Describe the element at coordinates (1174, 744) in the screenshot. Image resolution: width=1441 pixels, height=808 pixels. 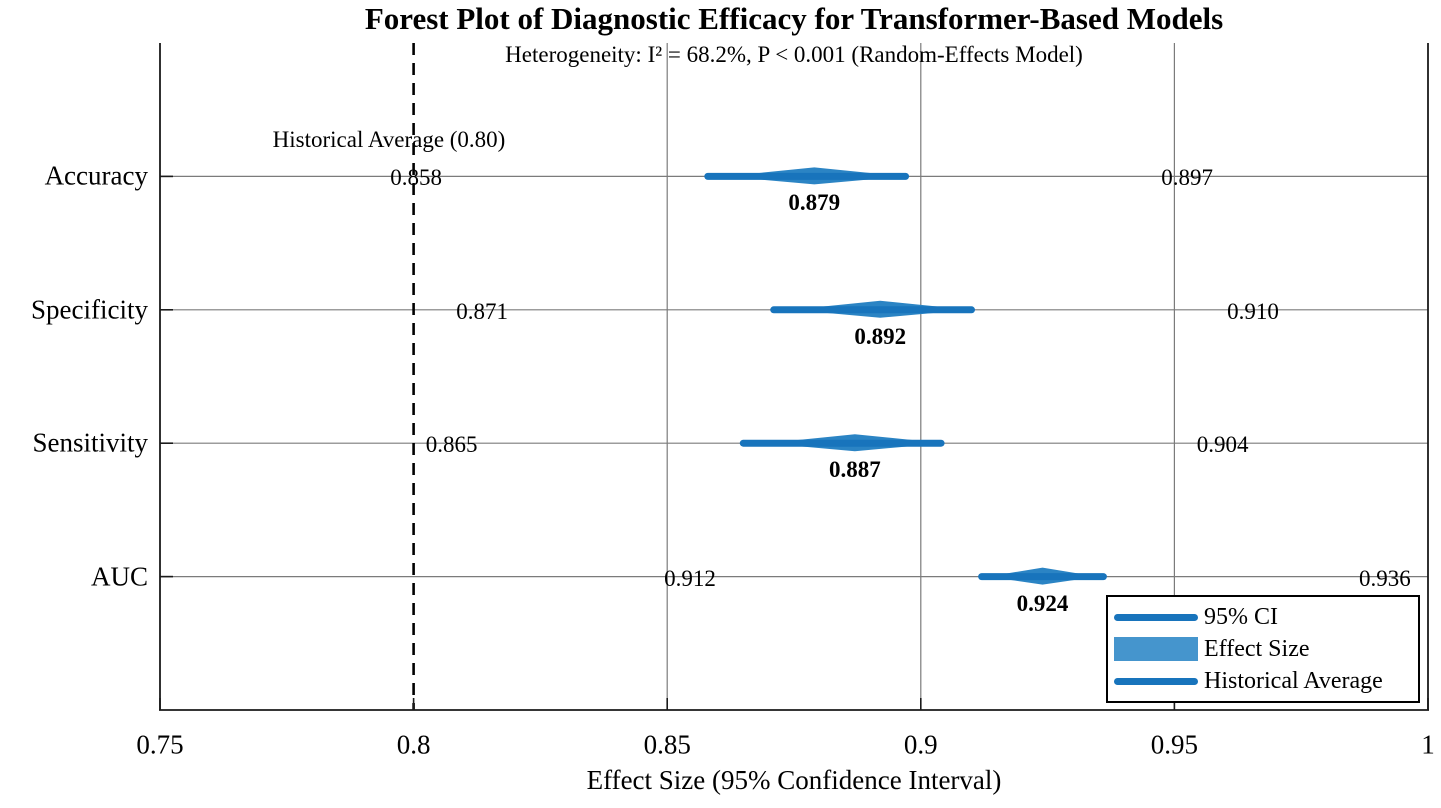
I see `x-tick-label: 0.95` at that location.